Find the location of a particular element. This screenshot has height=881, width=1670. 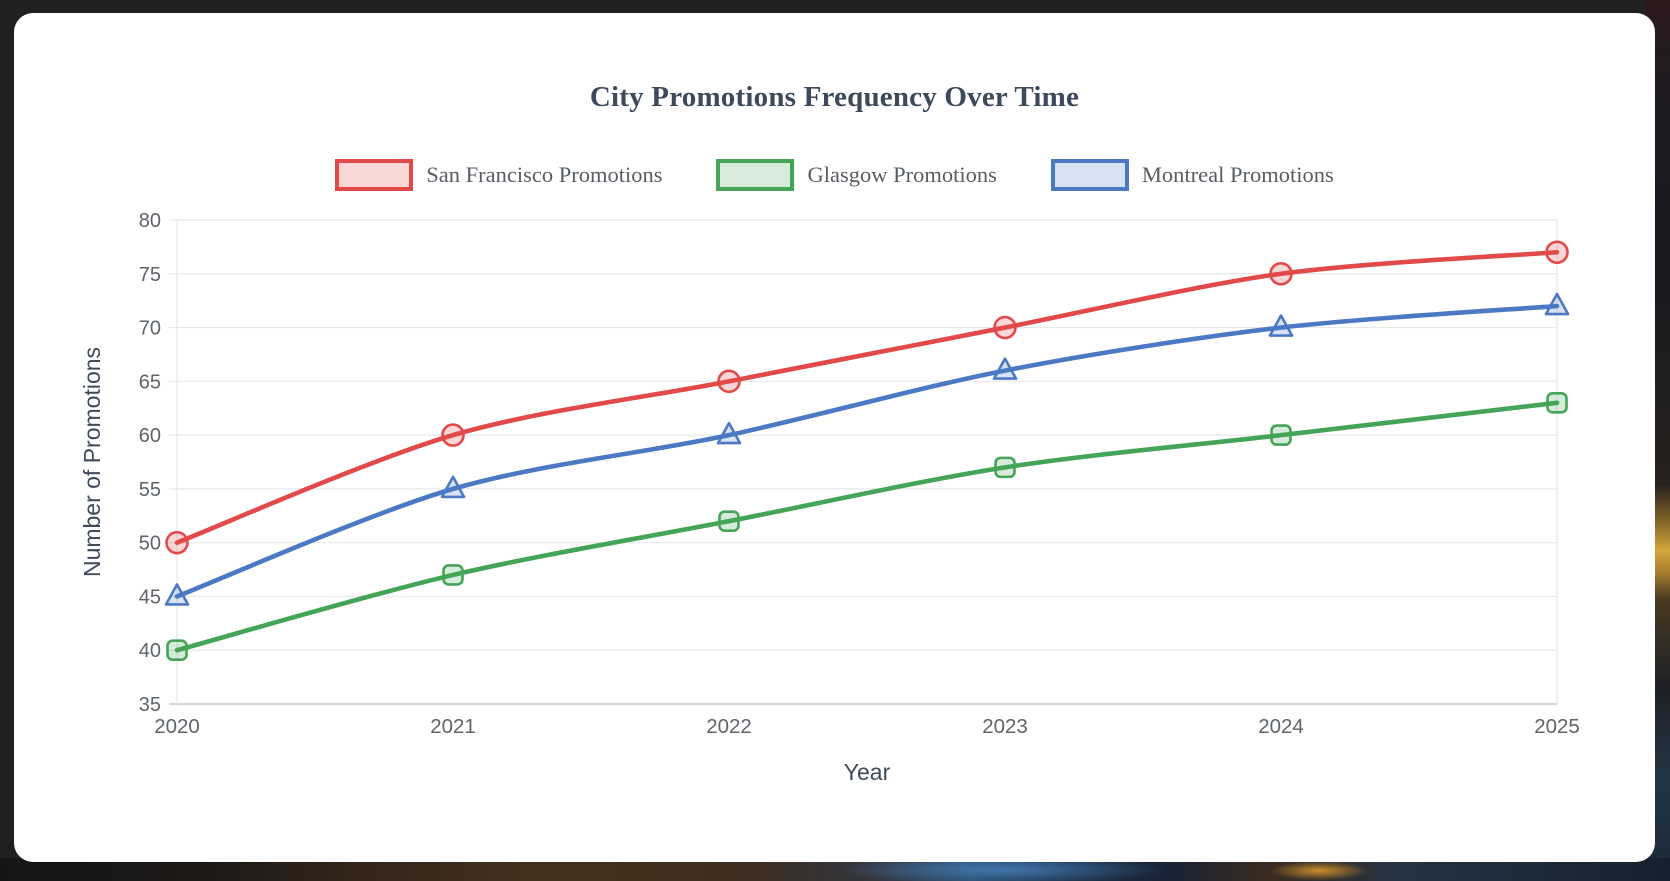

y-tick-label: 50 is located at coordinates (150, 544).